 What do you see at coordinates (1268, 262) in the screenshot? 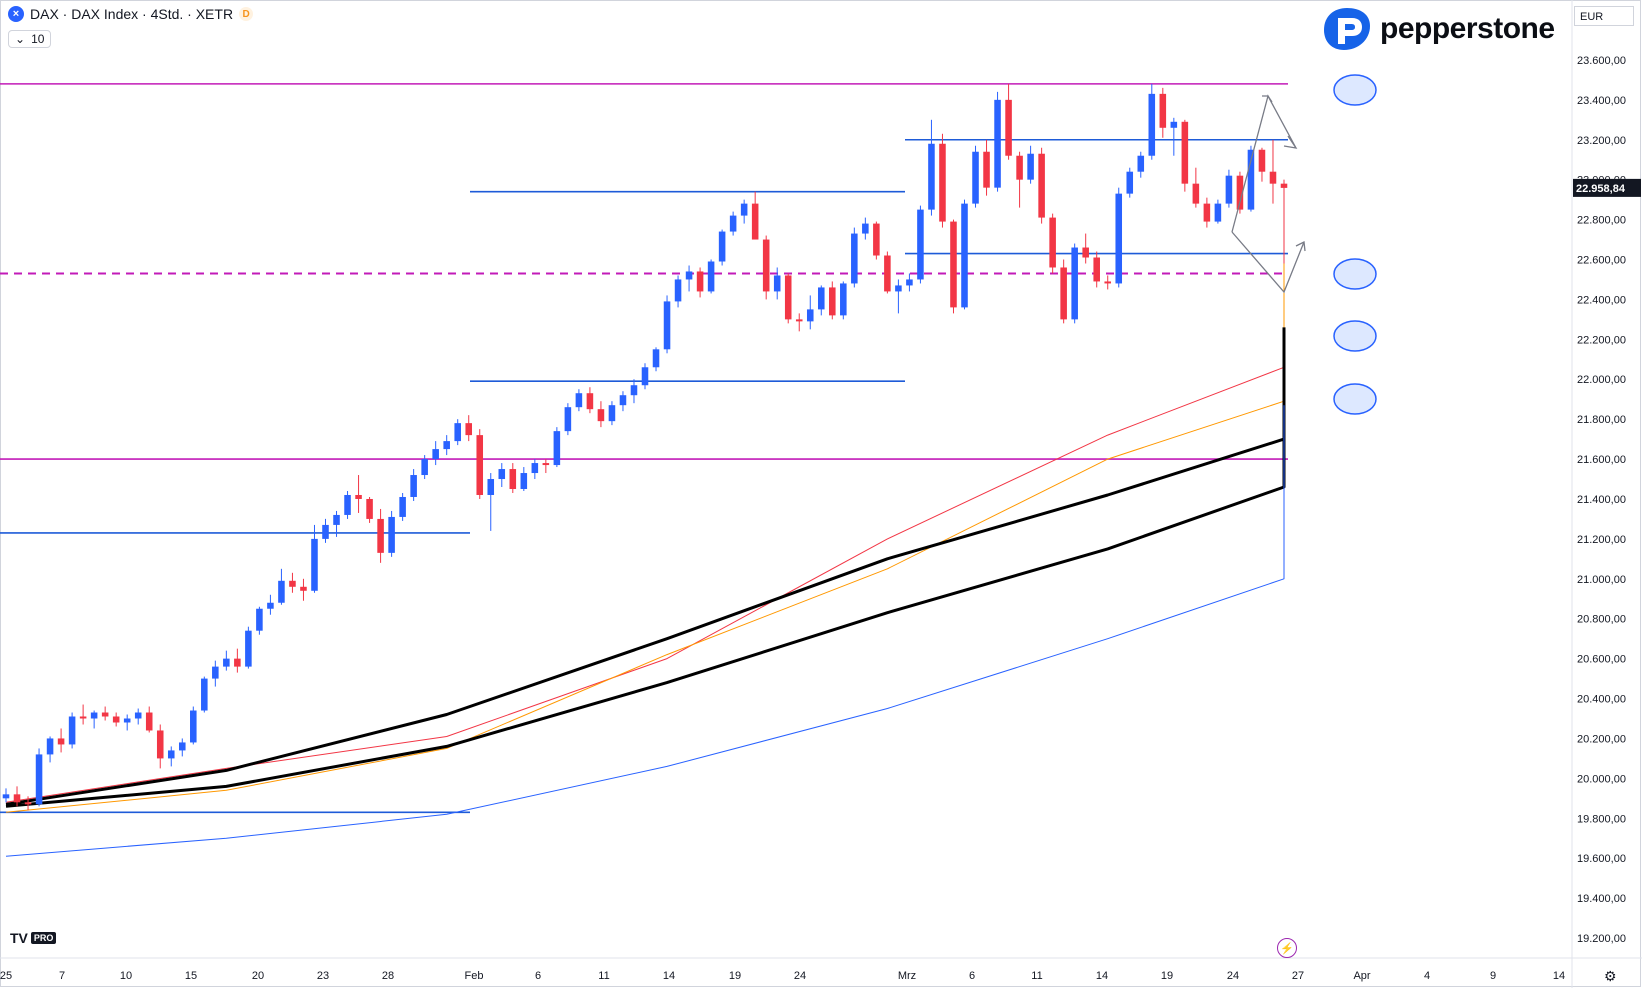
I see `scenario-arrow-down` at bounding box center [1268, 262].